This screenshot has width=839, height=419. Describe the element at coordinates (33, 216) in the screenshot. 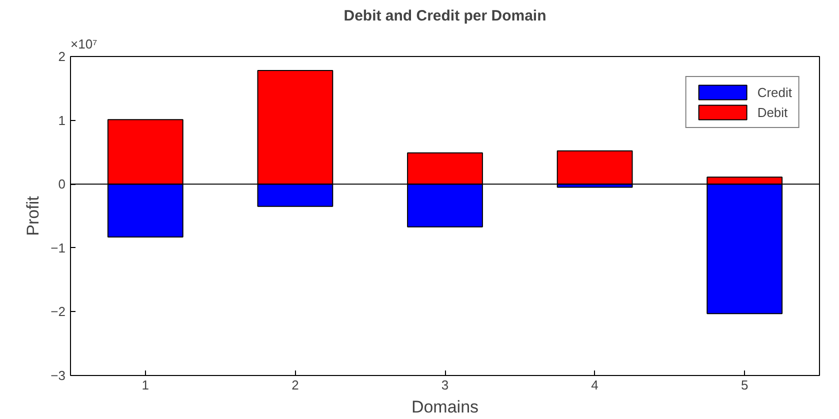

I see `y-axis-title: Profit` at that location.